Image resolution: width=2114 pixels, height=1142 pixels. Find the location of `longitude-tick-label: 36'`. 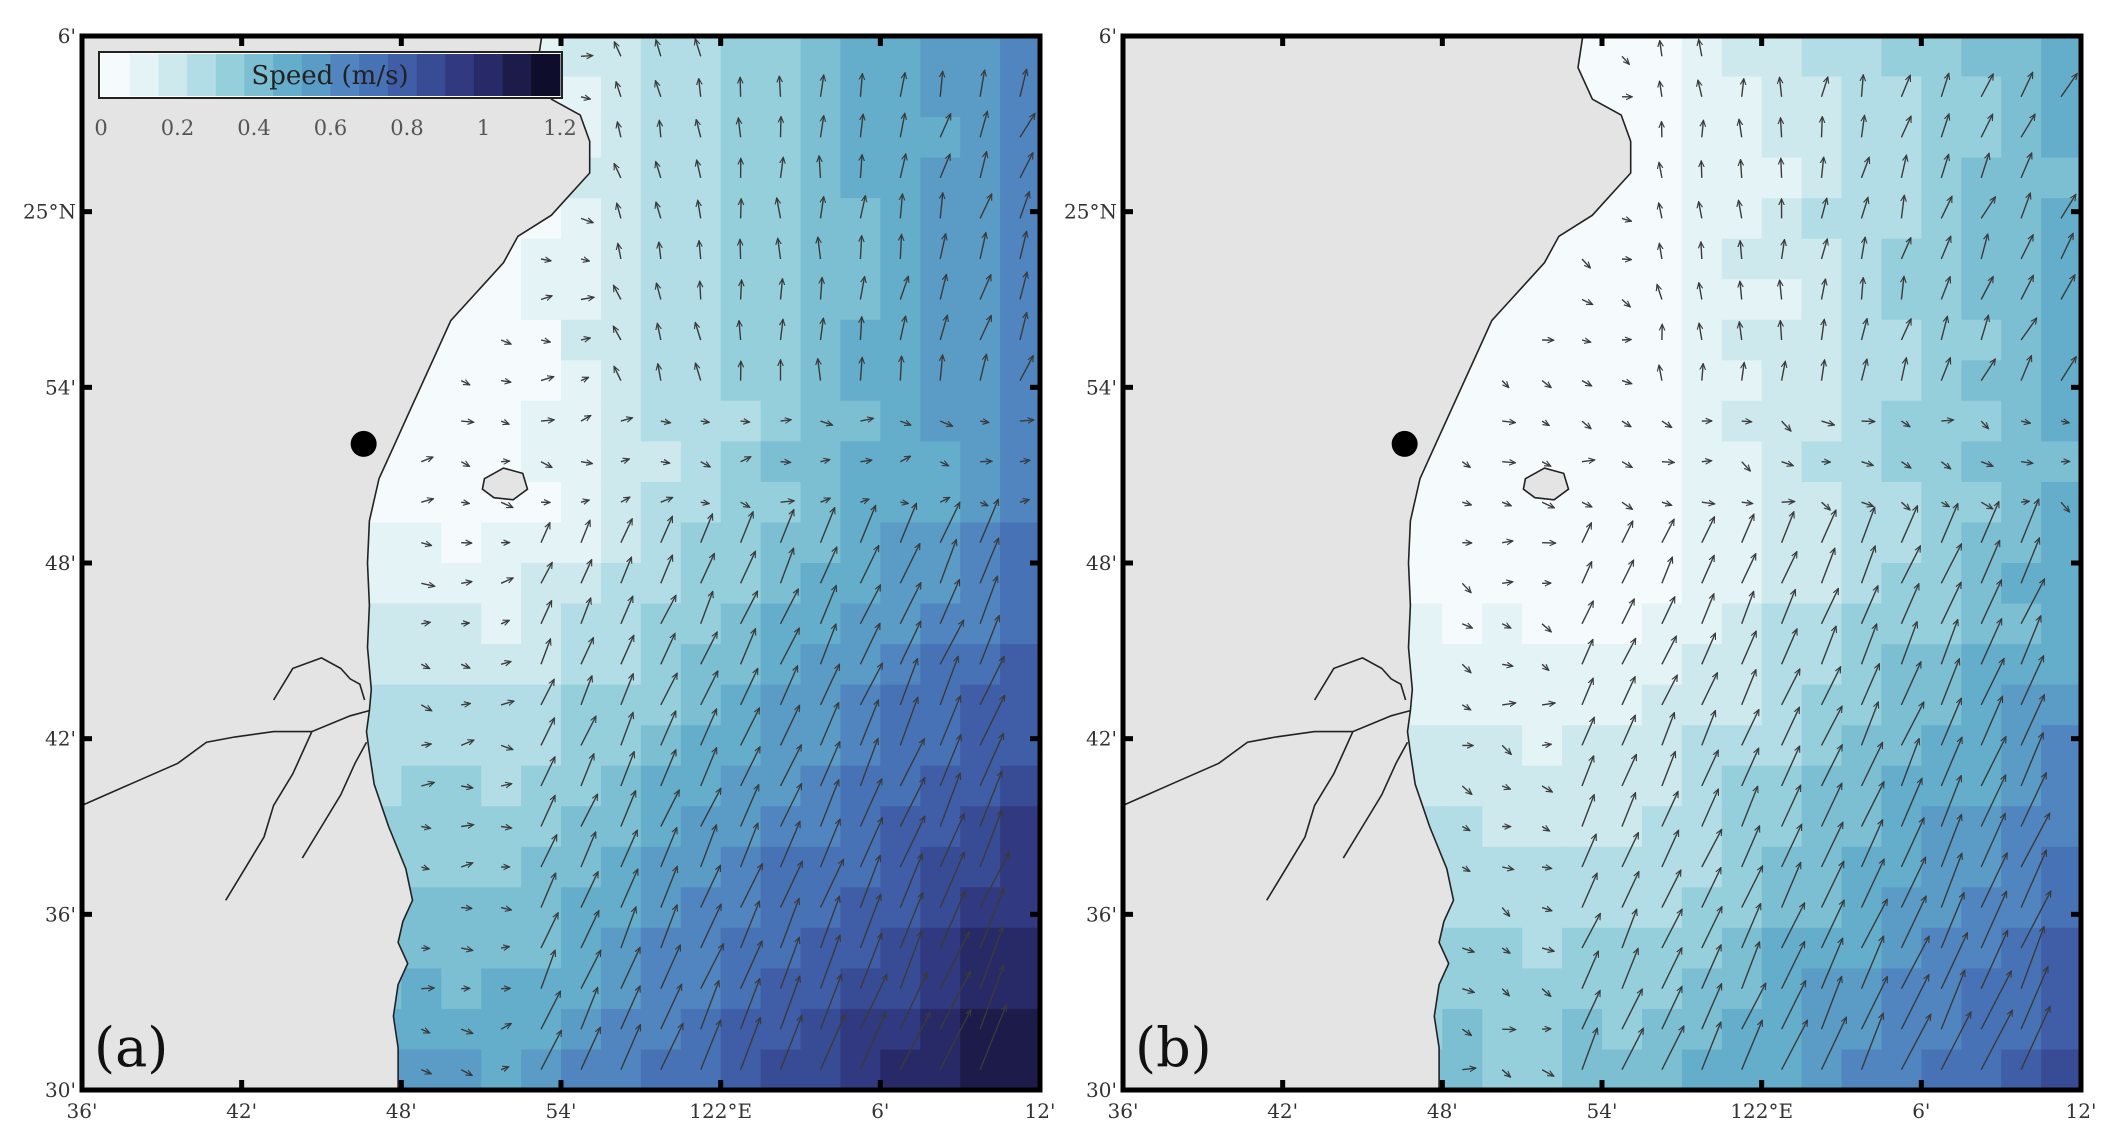

longitude-tick-label: 36' is located at coordinates (1123, 1111).